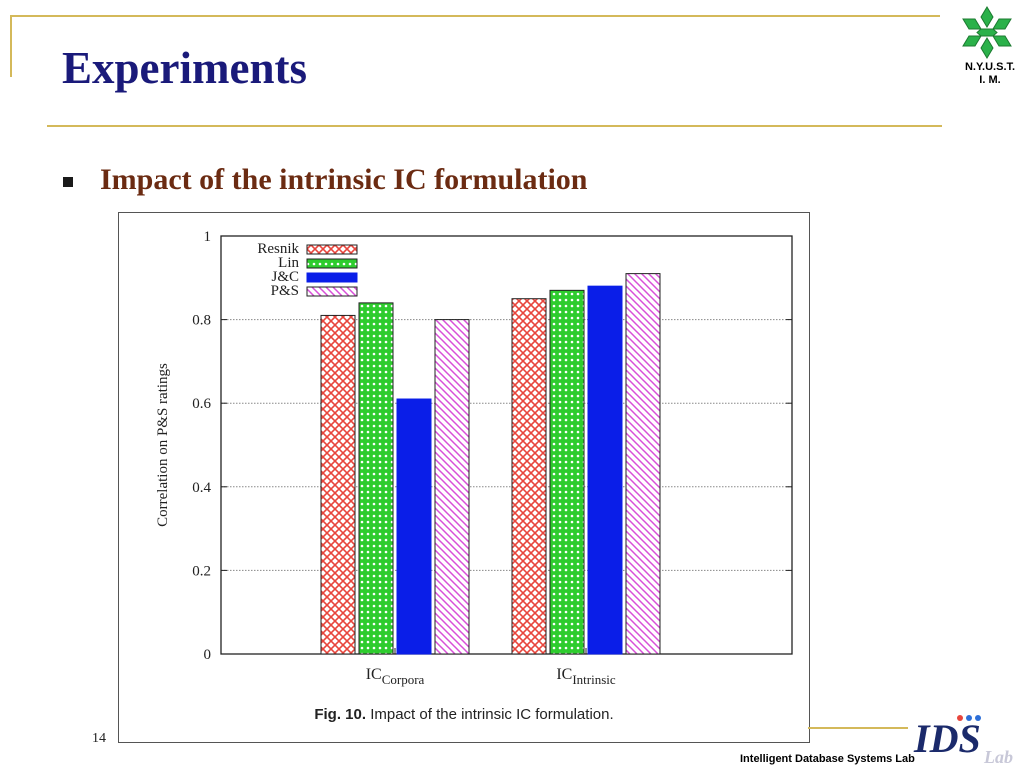 This screenshot has height=768, width=1024. I want to click on legend-label: P&S, so click(285, 291).